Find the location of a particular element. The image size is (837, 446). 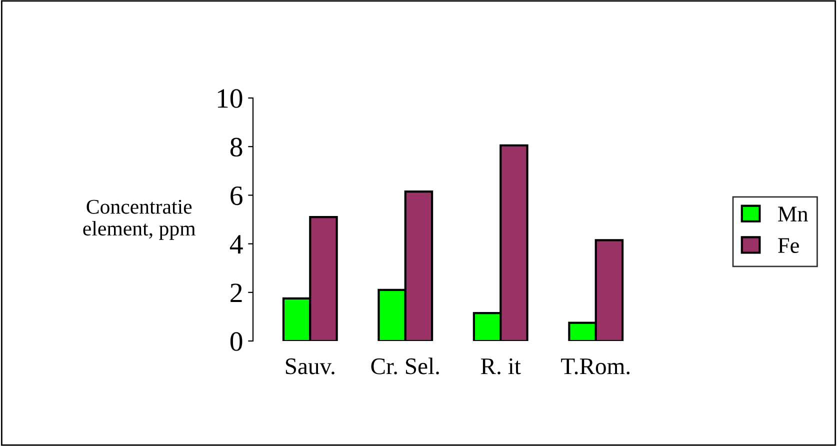

y-tick-label: 10 is located at coordinates (230, 98).